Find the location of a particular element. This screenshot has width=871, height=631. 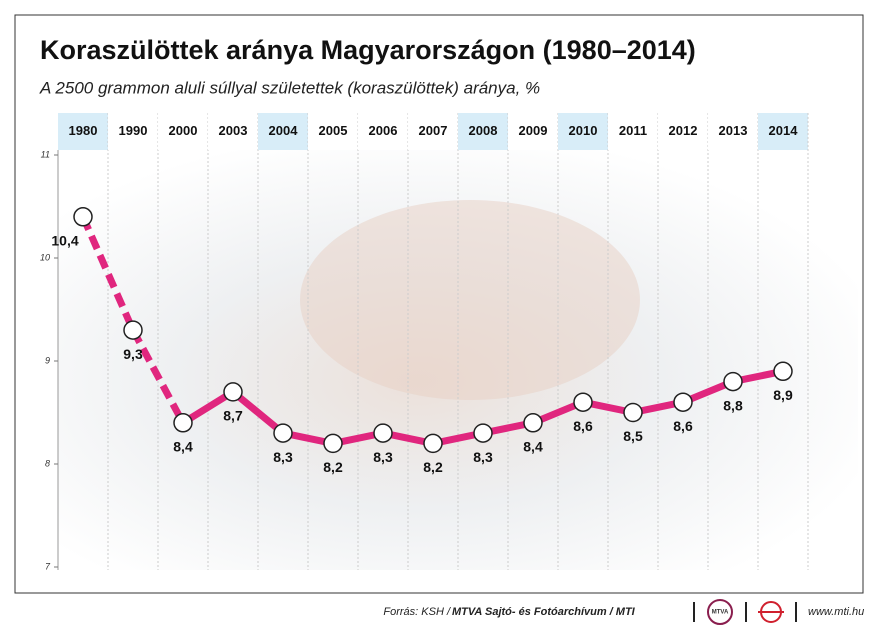

x-tick-label: 2009 is located at coordinates (533, 130).